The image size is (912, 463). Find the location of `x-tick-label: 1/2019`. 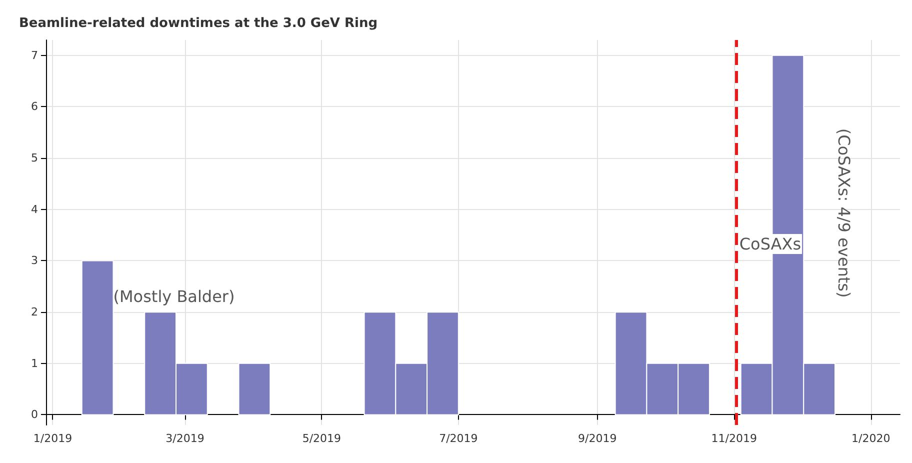

x-tick-label: 1/2019 is located at coordinates (52, 438).